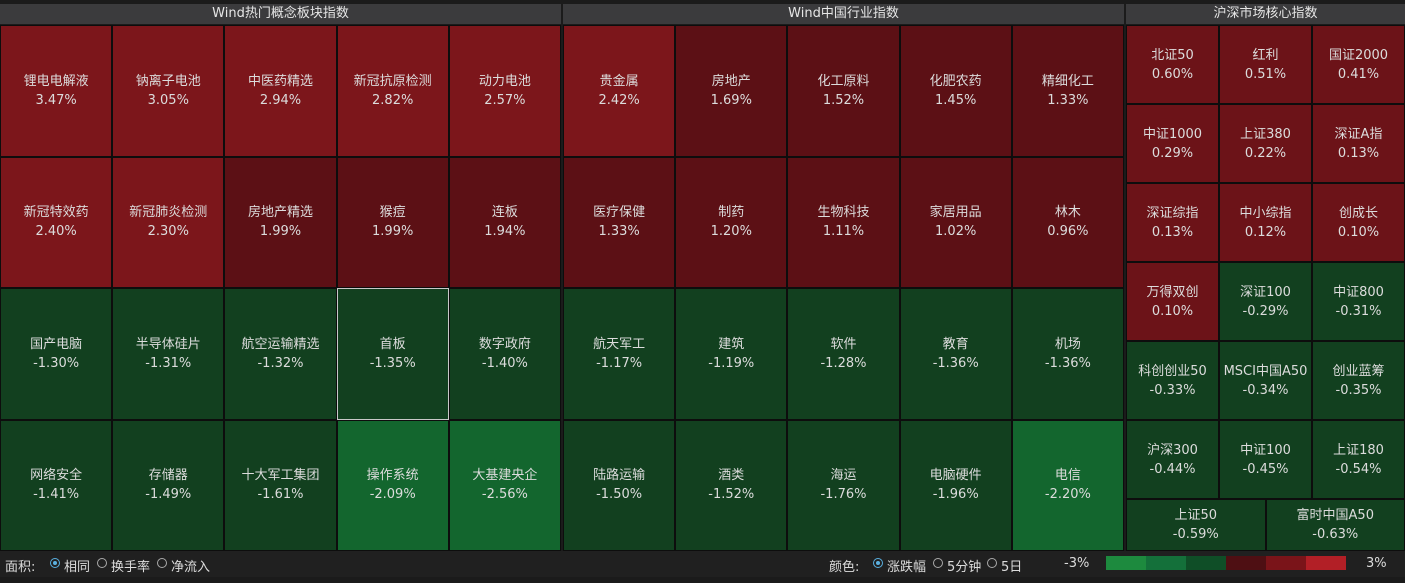 The width and height of the screenshot is (1405, 583). Describe the element at coordinates (955, 91) in the screenshot. I see `heatmap-cell: 化肥农药 1.45%` at that location.